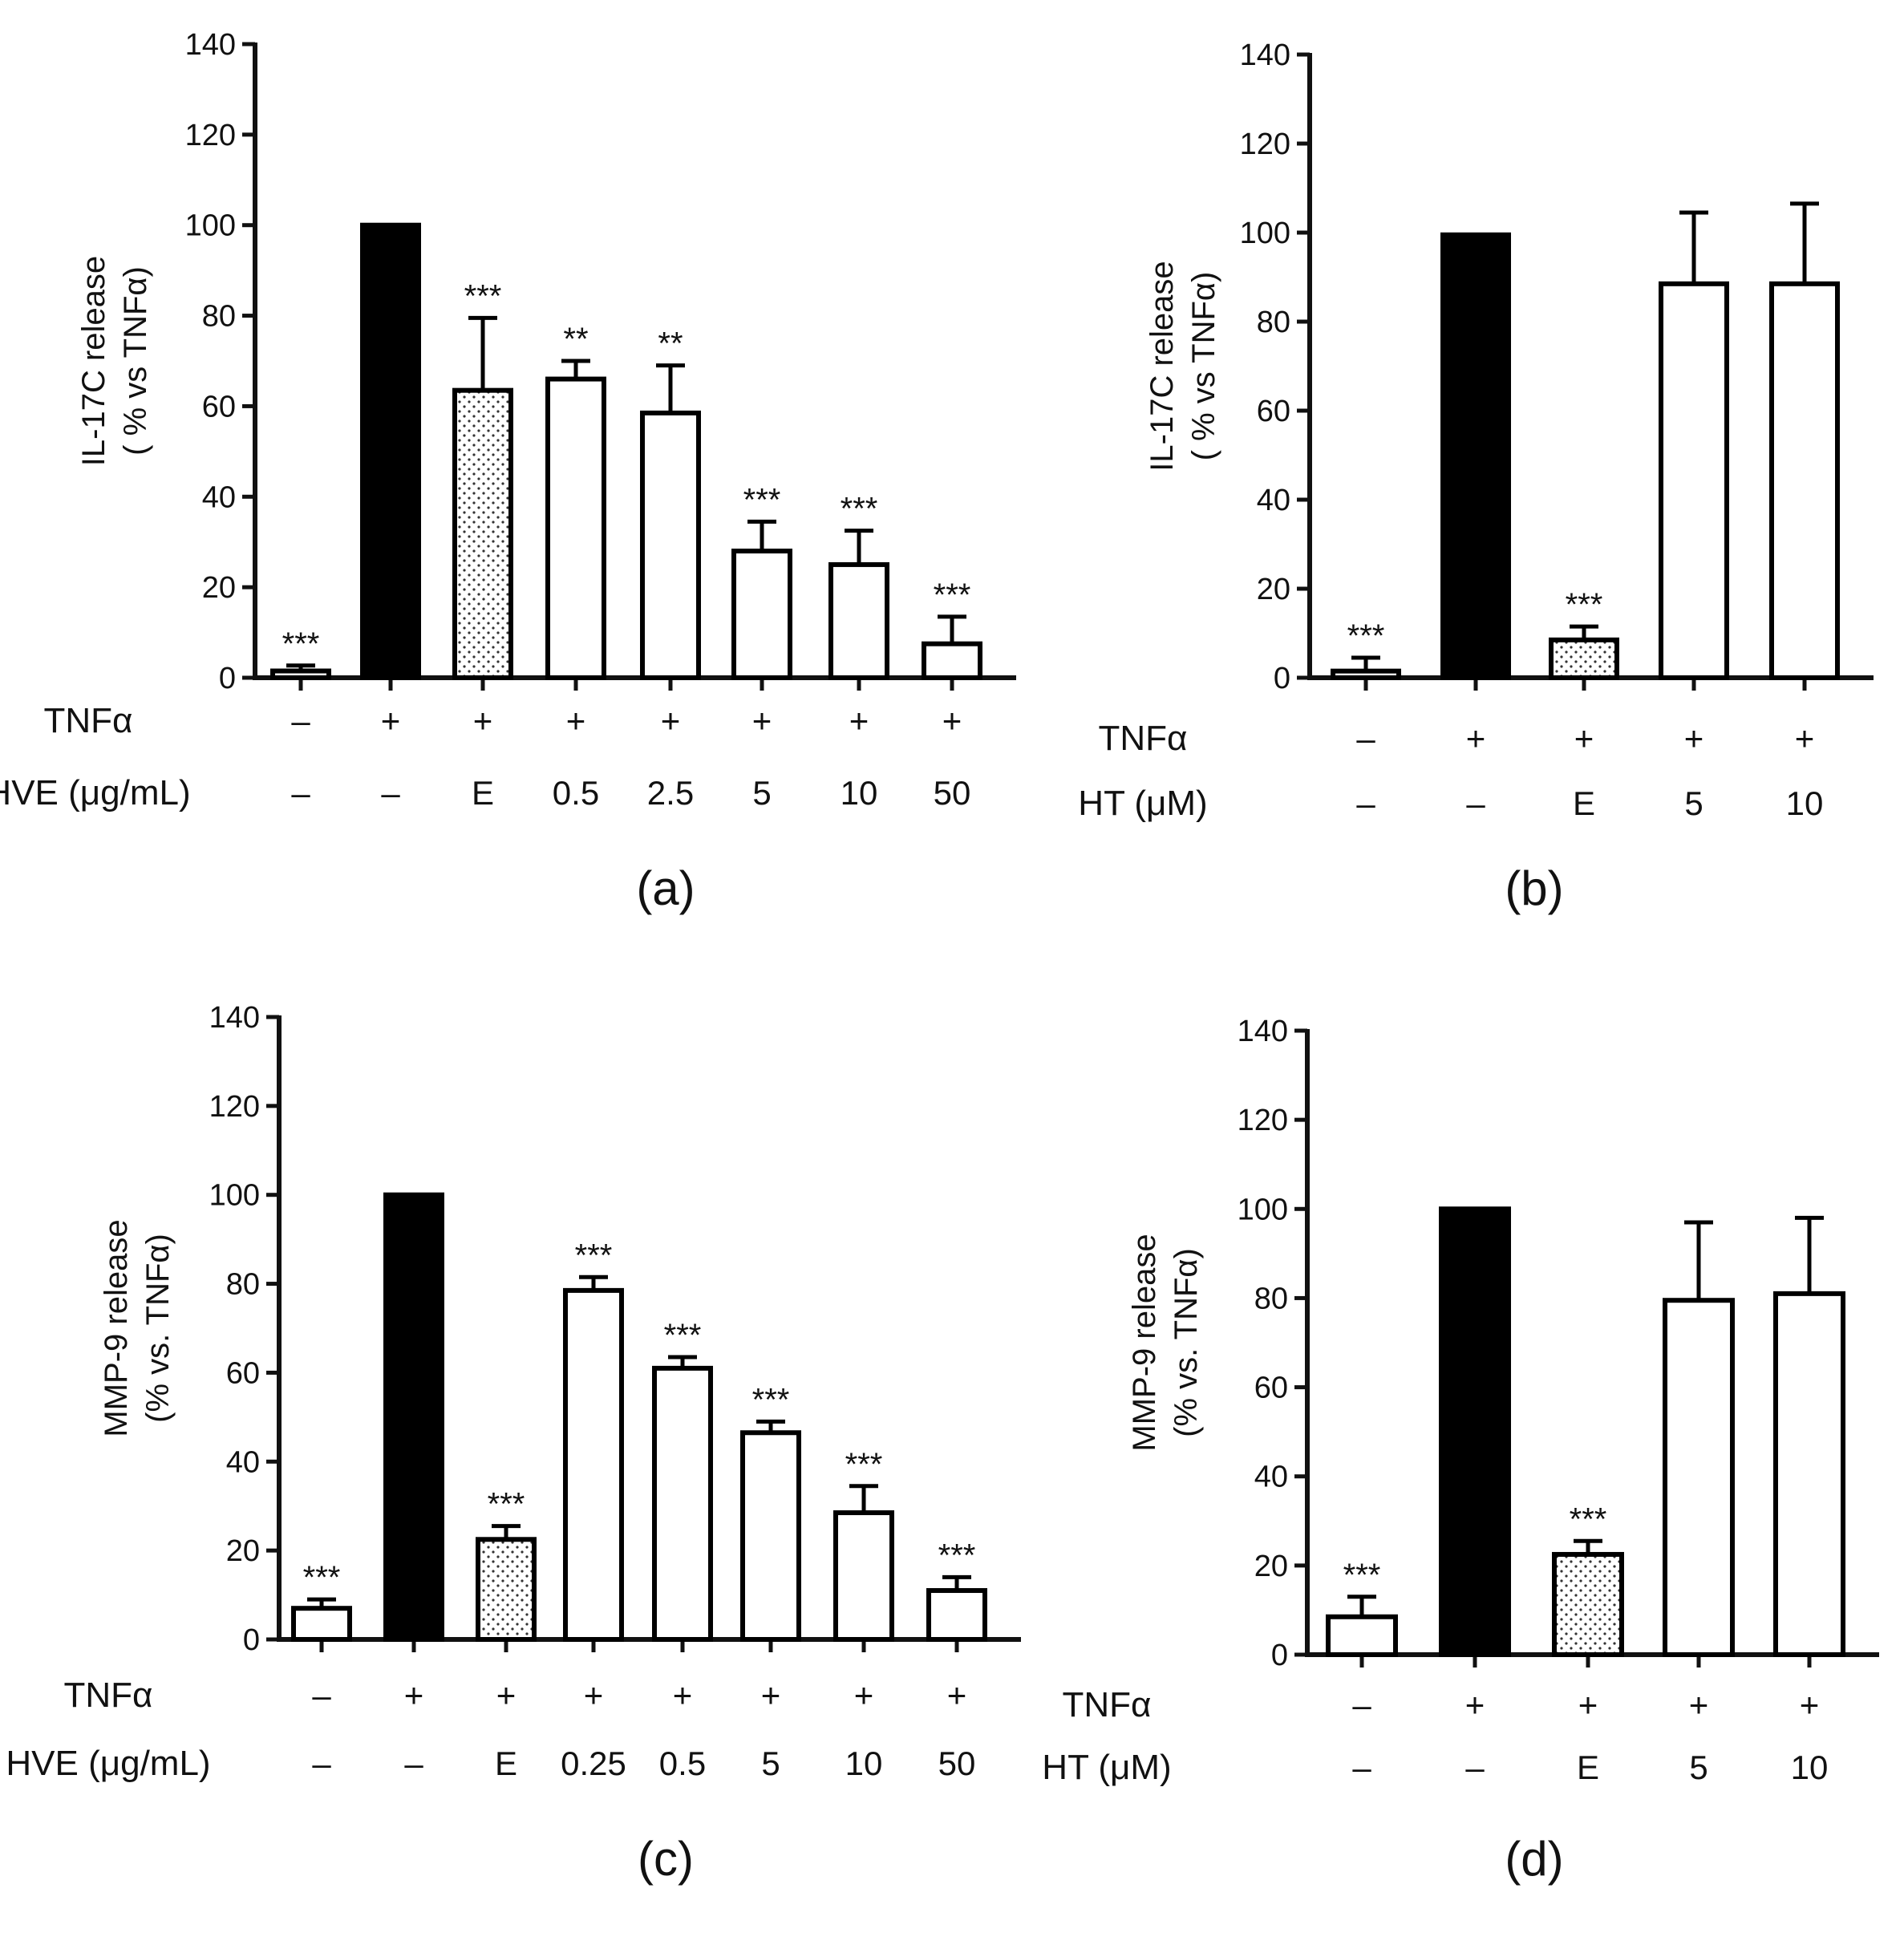  What do you see at coordinates (1534, 888) in the screenshot?
I see `panel-label: (b)` at bounding box center [1534, 888].